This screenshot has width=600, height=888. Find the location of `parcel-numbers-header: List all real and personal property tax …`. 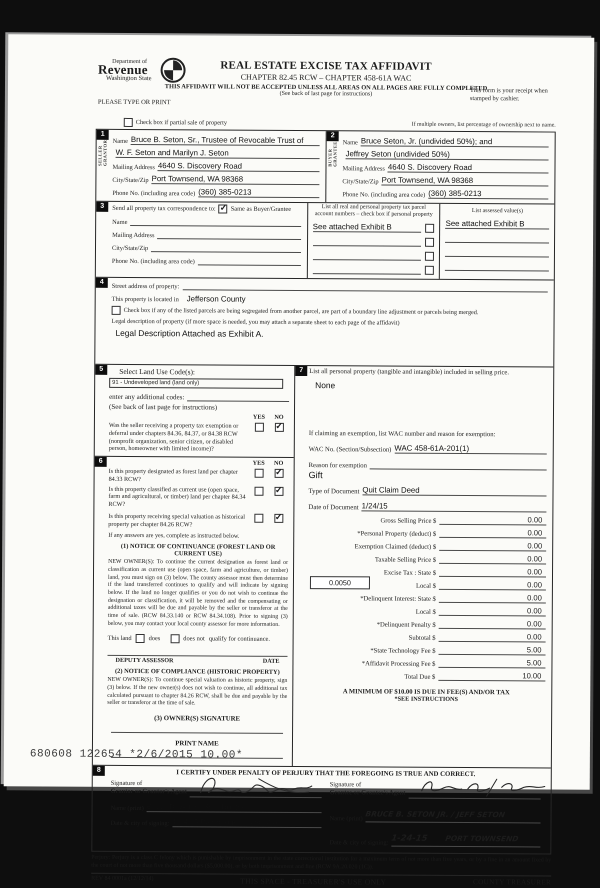

parcel-numbers-header: List all real and personal property tax … is located at coordinates (373, 211).